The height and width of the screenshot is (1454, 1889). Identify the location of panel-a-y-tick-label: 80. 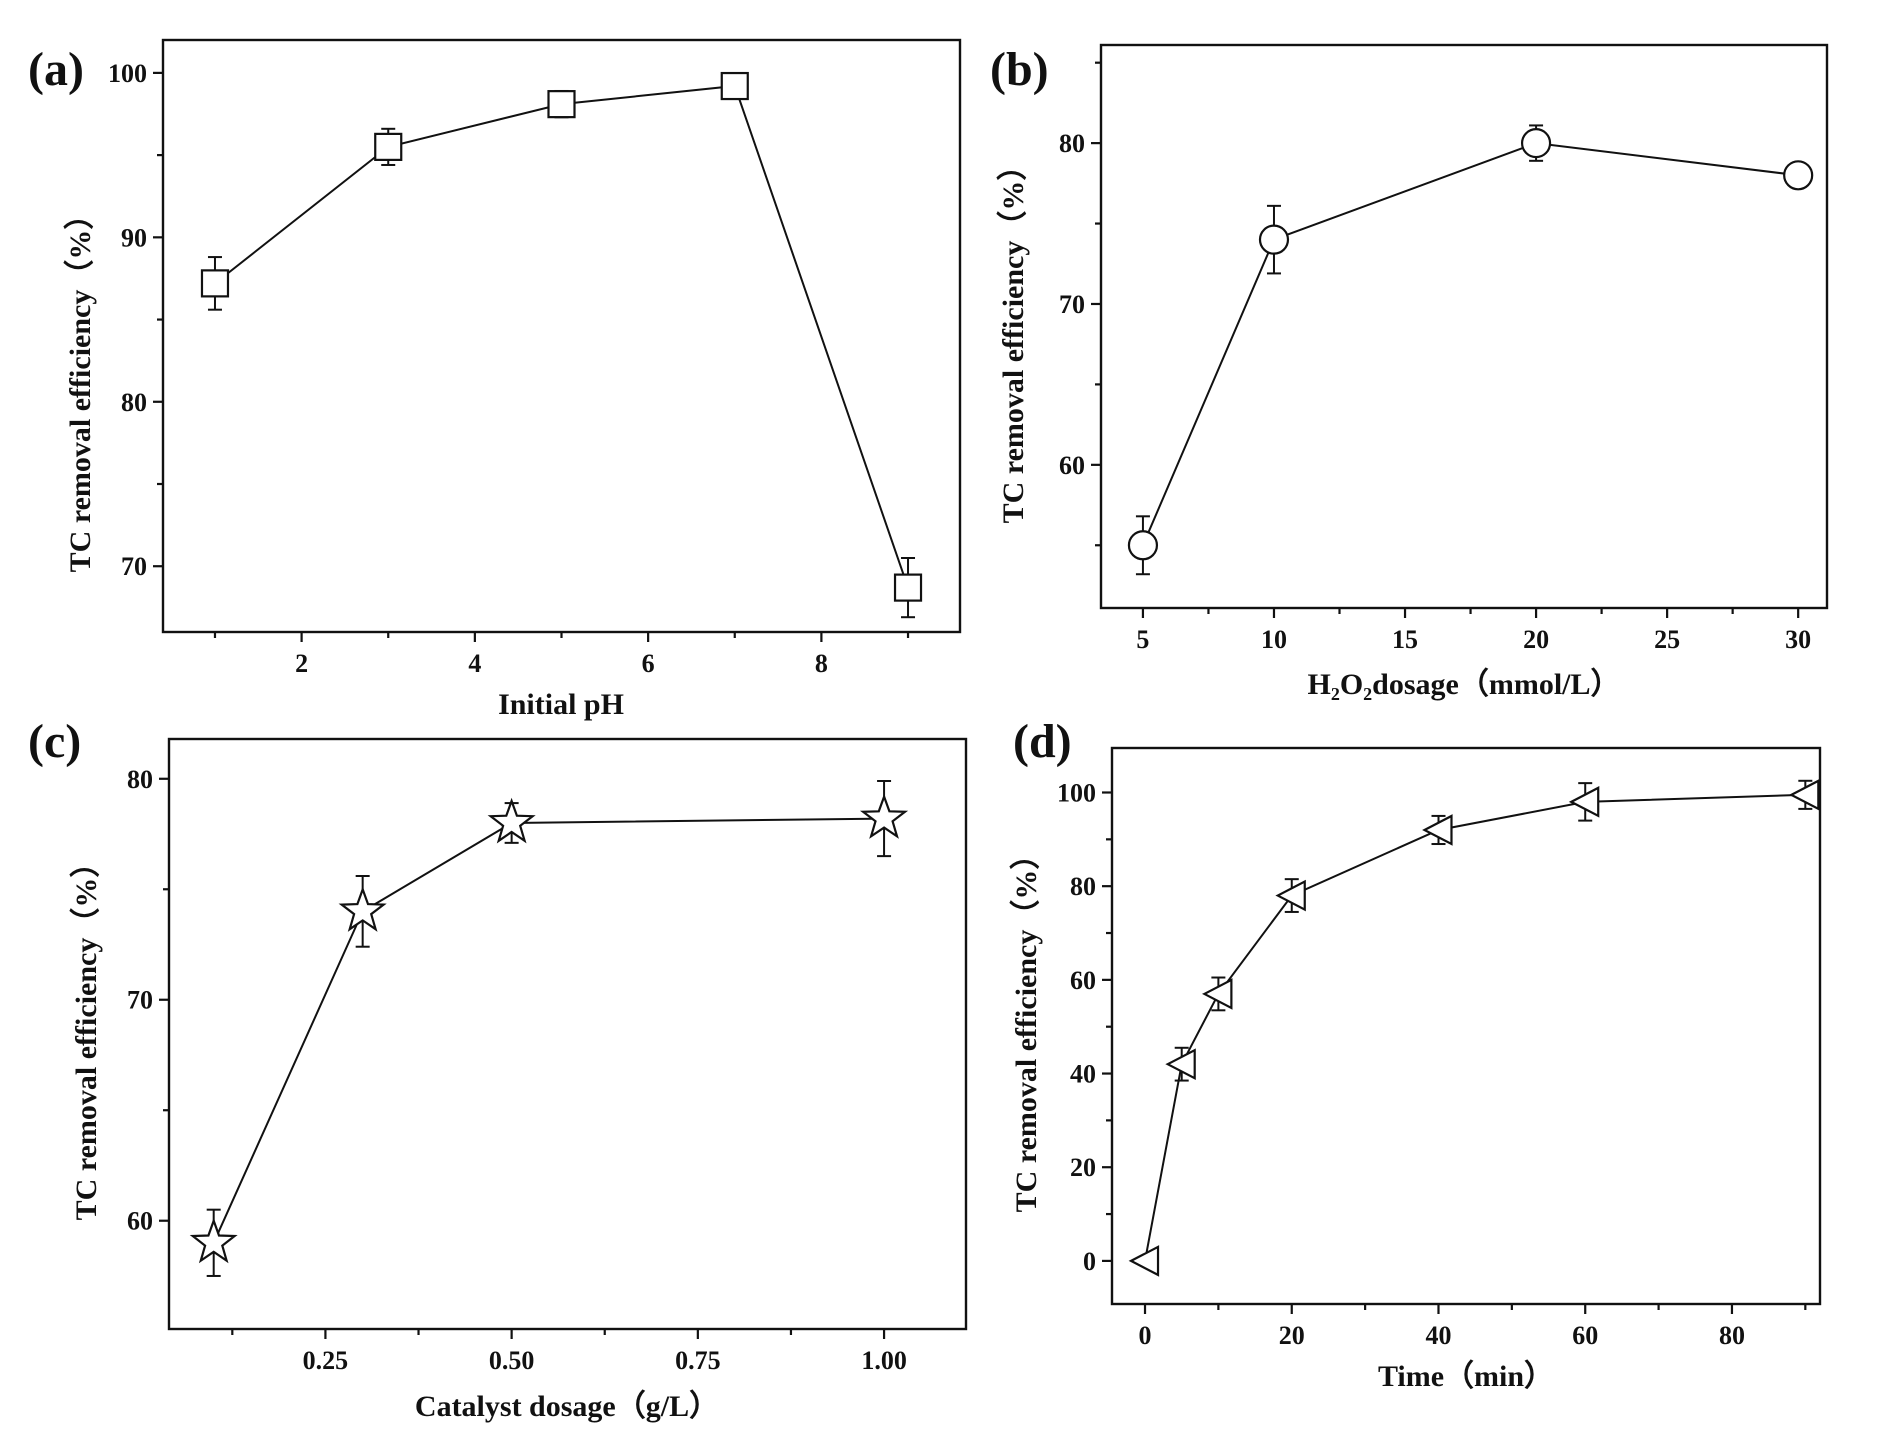
(134, 402).